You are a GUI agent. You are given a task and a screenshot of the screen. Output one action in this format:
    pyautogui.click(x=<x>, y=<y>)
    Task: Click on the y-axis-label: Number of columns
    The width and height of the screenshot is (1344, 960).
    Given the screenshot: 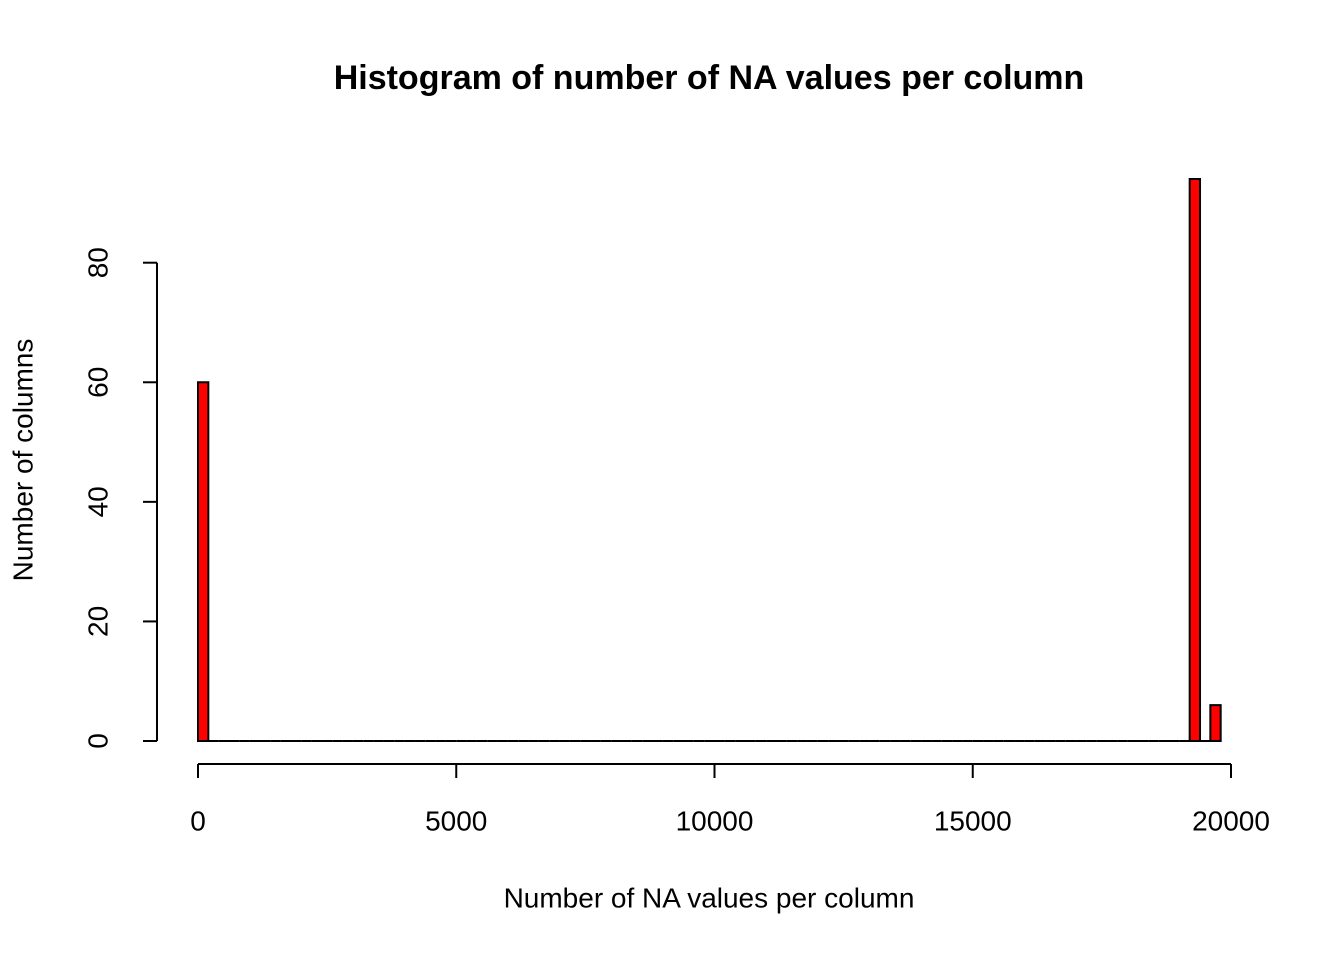 What is the action you would take?
    pyautogui.click(x=22, y=460)
    